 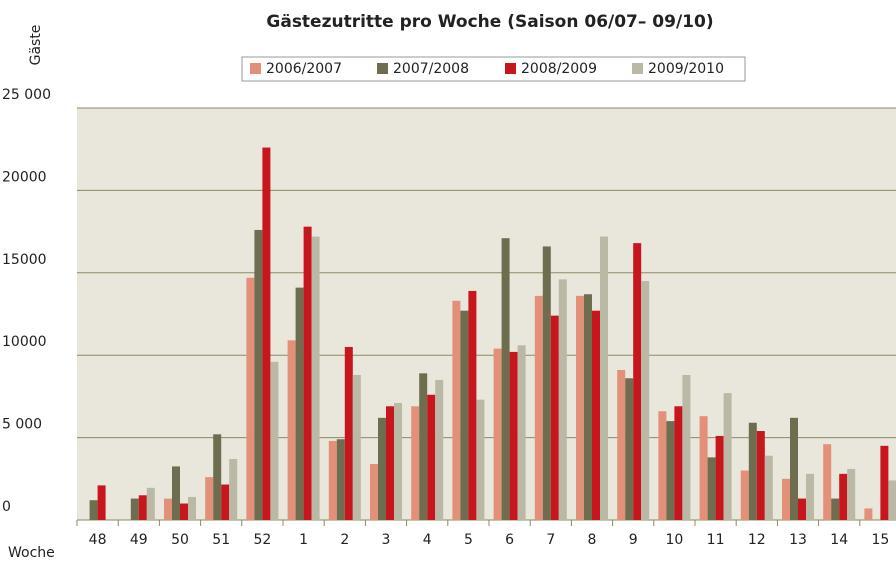 What do you see at coordinates (509, 540) in the screenshot?
I see `x-tick-label: 6` at bounding box center [509, 540].